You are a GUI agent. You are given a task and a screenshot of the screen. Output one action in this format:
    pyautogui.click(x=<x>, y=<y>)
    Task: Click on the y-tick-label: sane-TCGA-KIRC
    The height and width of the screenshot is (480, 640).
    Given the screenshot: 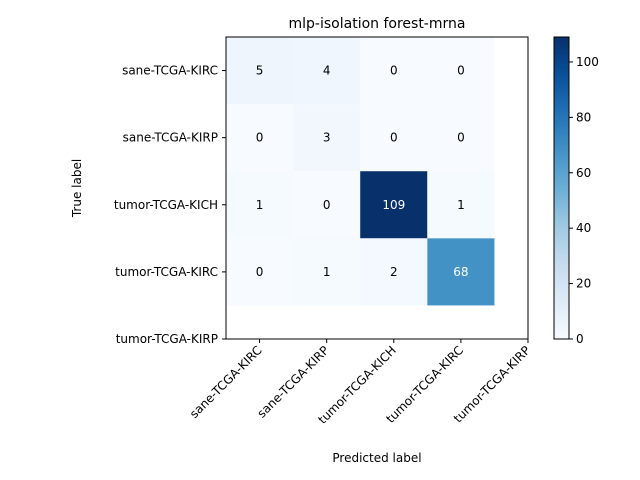 What is the action you would take?
    pyautogui.click(x=170, y=71)
    